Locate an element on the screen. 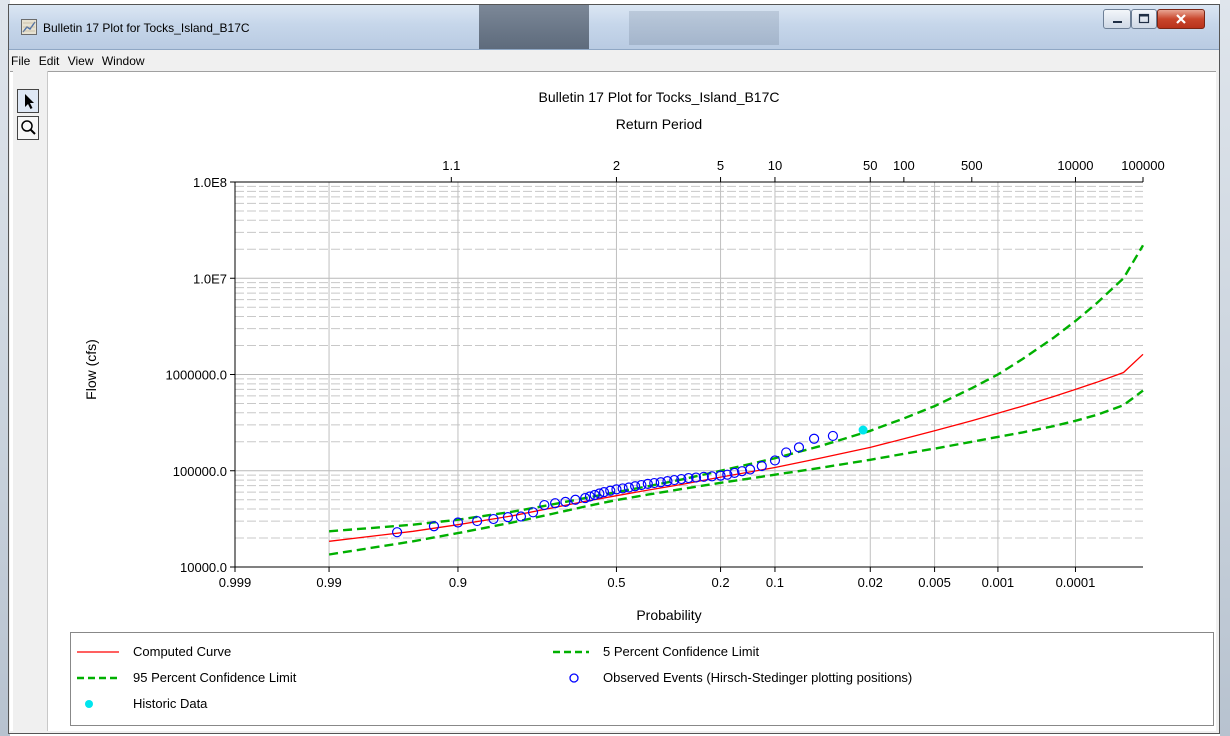 The width and height of the screenshot is (1230, 736). x-tick-label: 0.001 is located at coordinates (998, 582).